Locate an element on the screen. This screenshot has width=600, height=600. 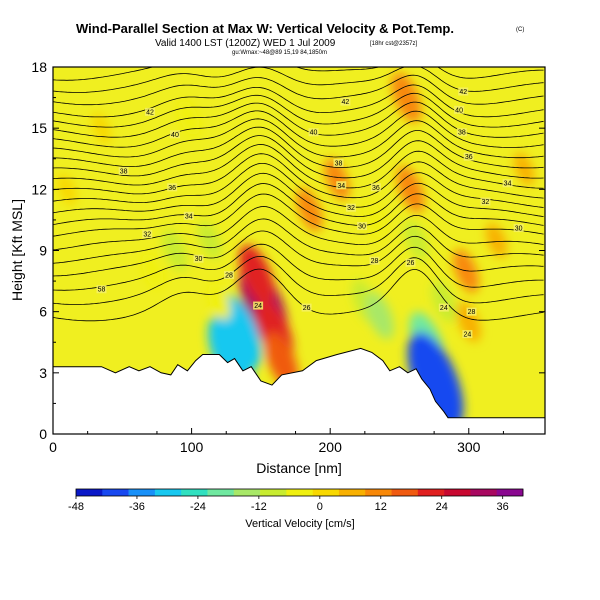
terrain-mask is located at coordinates (299, 390).